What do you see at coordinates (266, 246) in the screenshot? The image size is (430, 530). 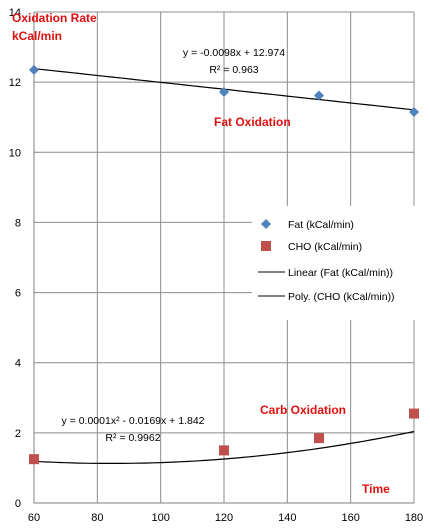 I see `legend-cho-marker` at bounding box center [266, 246].